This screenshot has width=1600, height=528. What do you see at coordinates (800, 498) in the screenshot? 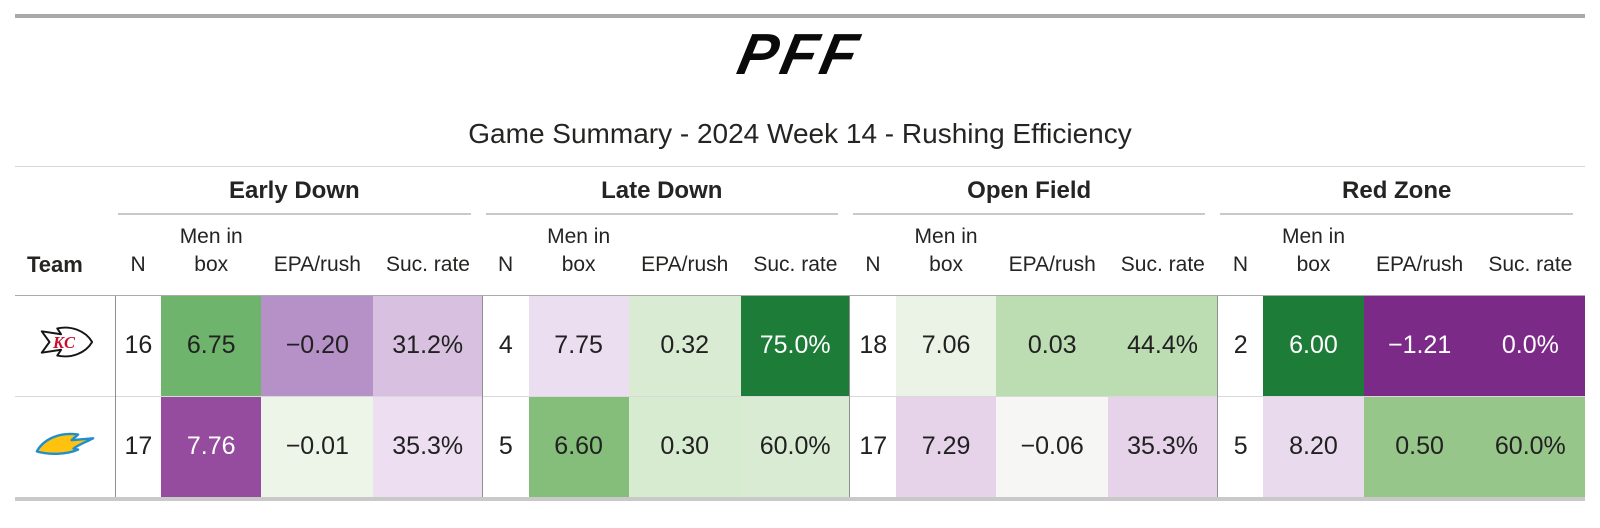
I see `bottom-divider` at bounding box center [800, 498].